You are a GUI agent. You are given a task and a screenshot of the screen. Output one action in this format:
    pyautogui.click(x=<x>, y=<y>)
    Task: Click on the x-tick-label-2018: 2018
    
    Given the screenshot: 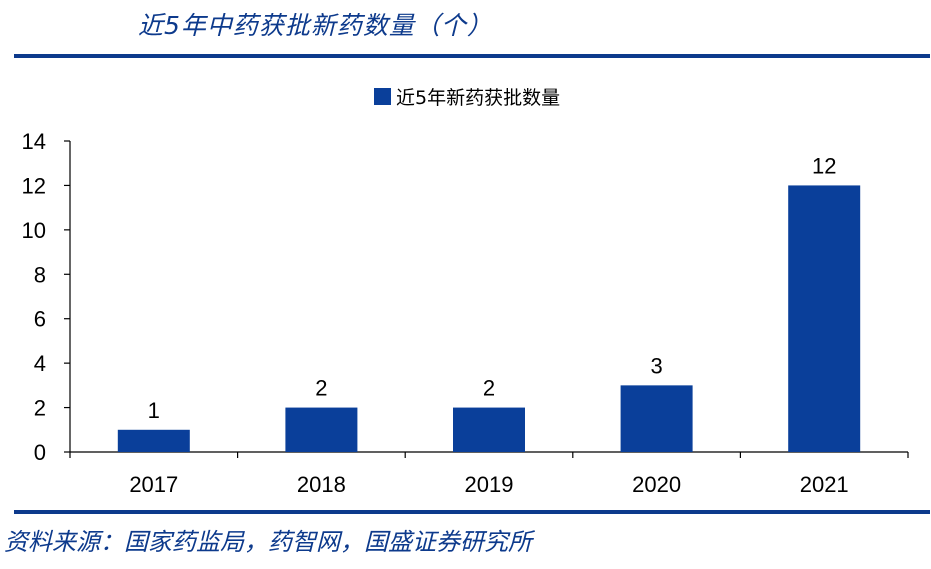 What is the action you would take?
    pyautogui.click(x=321, y=484)
    